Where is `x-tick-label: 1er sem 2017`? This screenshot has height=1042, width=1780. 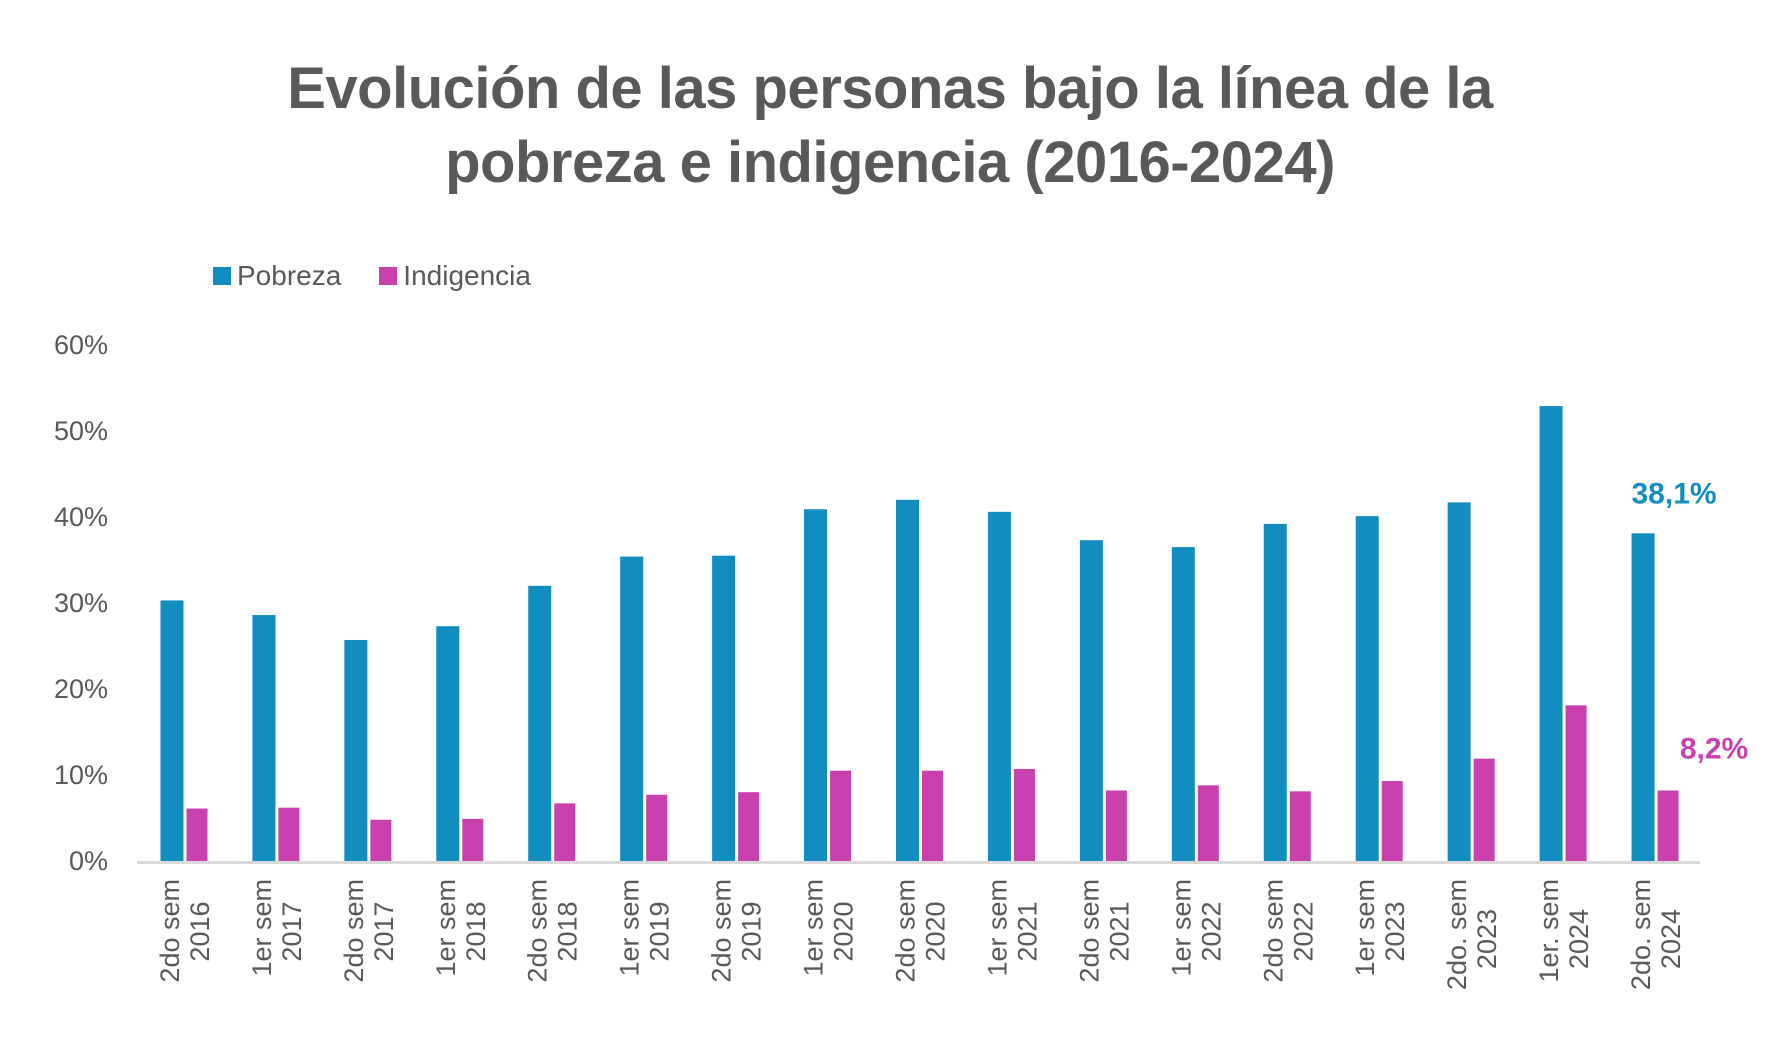
x-tick-label: 1er sem 2017 is located at coordinates (277, 928).